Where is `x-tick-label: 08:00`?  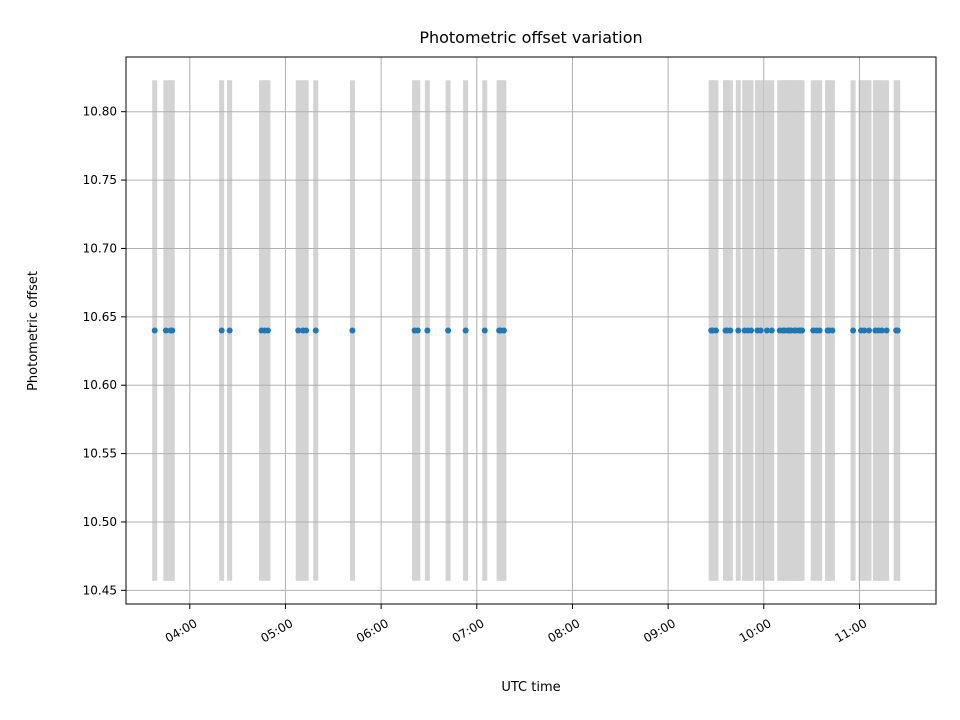 x-tick-label: 08:00 is located at coordinates (563, 630).